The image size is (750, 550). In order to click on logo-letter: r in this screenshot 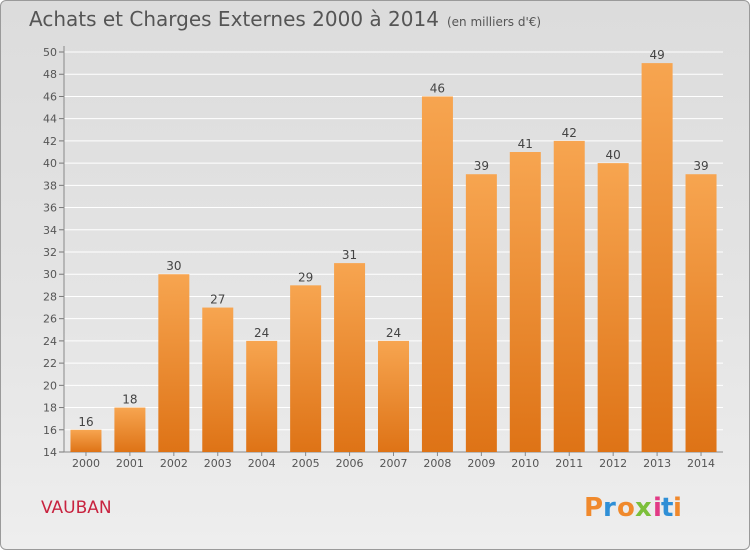, I will do `click(609, 508)`.